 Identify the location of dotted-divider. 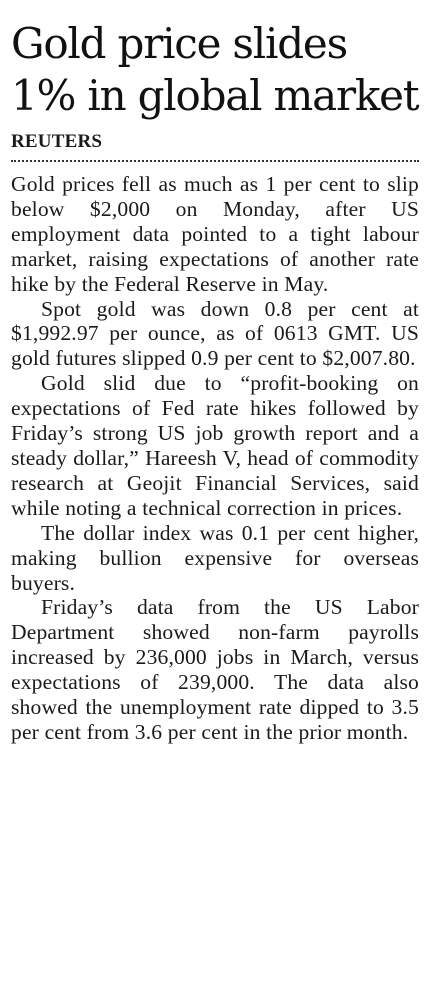
(215, 161).